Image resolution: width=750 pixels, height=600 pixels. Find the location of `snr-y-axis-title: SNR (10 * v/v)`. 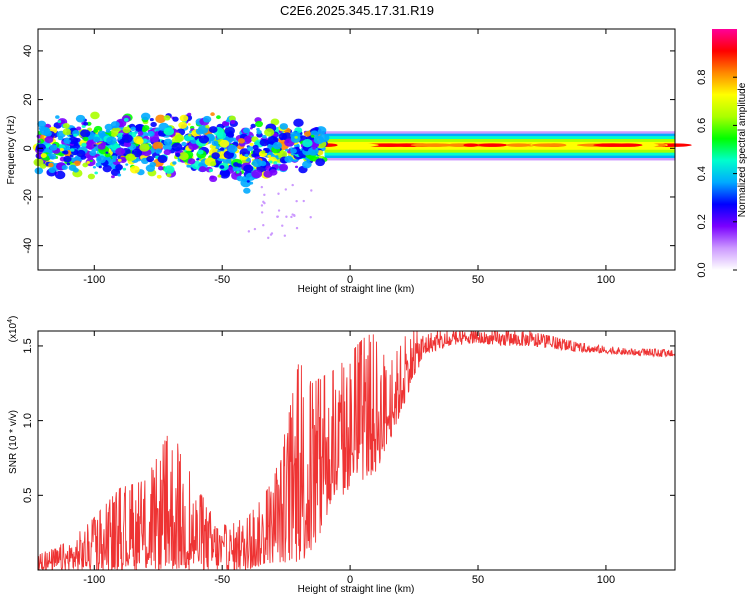

snr-y-axis-title: SNR (10 * v/v) is located at coordinates (13, 442).